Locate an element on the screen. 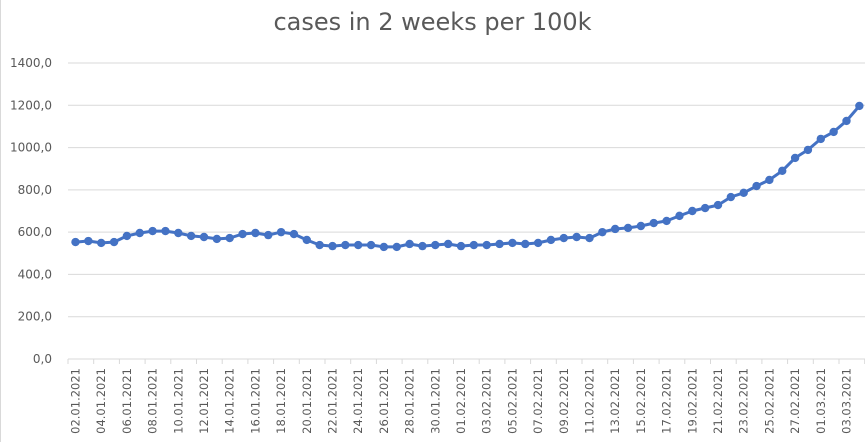 The width and height of the screenshot is (865, 442). x-tick-label: 20.01.2021 is located at coordinates (307, 401).